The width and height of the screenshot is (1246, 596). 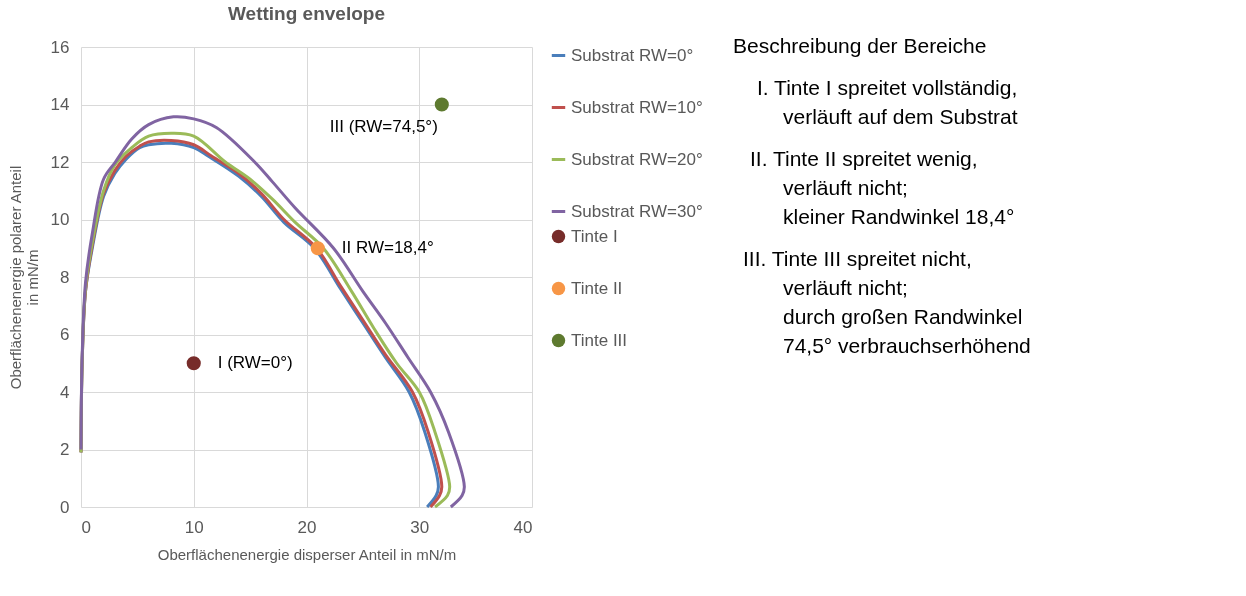 I want to click on annotation: II RW=18,4°, so click(x=387, y=248).